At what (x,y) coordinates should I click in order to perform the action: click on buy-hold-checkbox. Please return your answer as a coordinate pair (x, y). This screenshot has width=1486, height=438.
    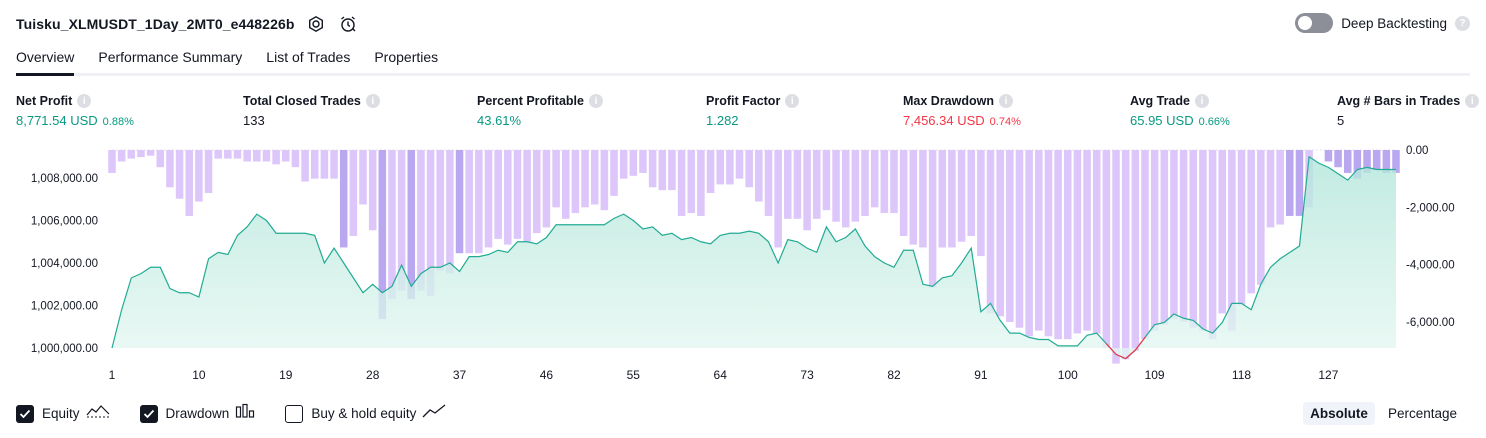
    Looking at the image, I should click on (294, 413).